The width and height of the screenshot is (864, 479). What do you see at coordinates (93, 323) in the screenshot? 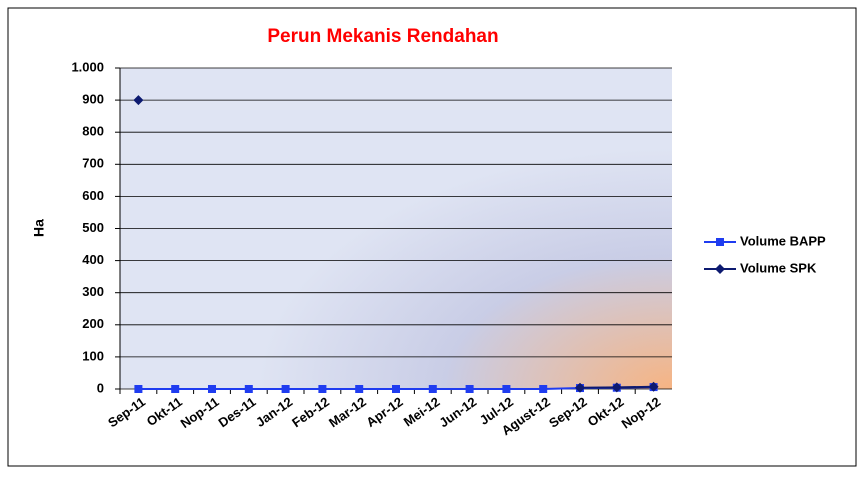
I see `y-tick-label: 200` at bounding box center [93, 323].